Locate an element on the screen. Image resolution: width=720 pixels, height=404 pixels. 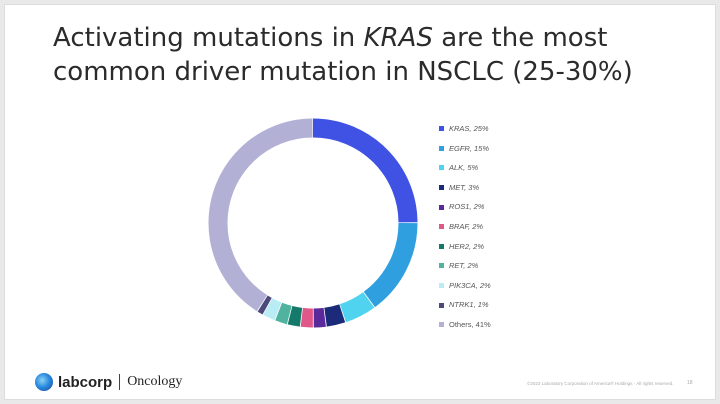
legend-item: ROS1, 2% is located at coordinates (465, 207).